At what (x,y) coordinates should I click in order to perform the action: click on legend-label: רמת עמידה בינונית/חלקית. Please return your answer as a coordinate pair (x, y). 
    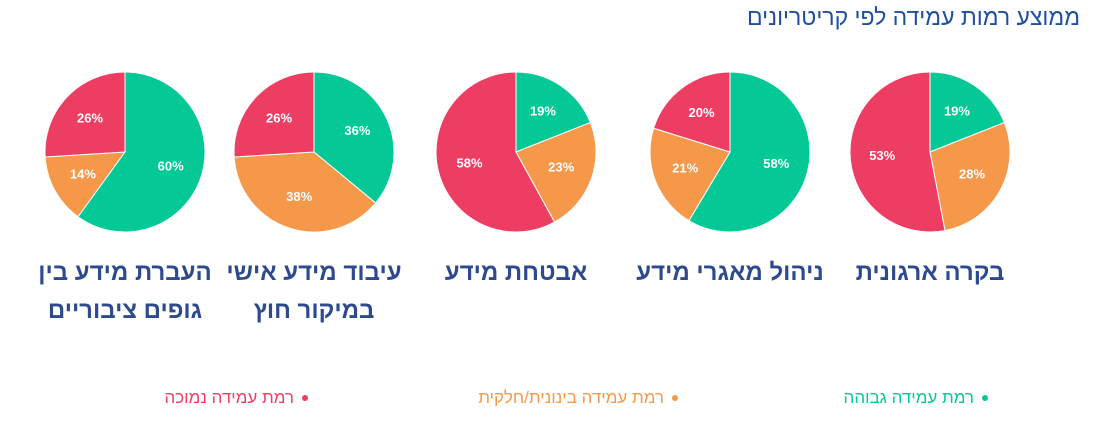
    Looking at the image, I should click on (571, 397).